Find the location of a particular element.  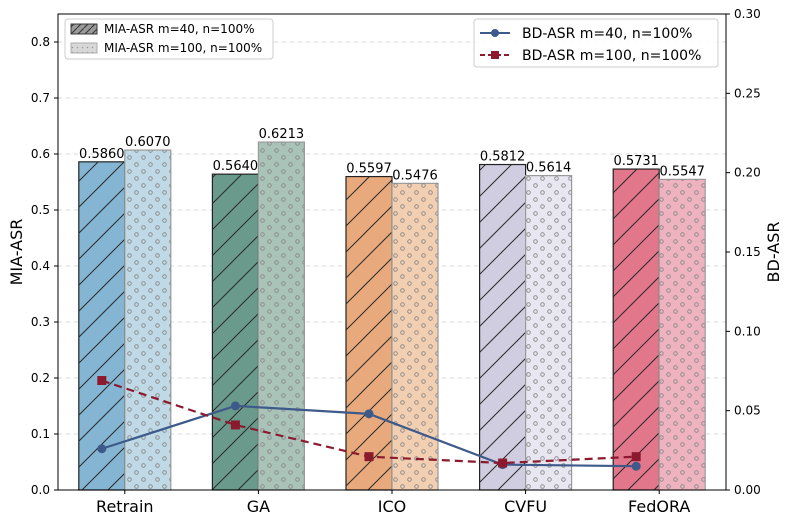

bar-value-label: 0.5476 is located at coordinates (415, 175).